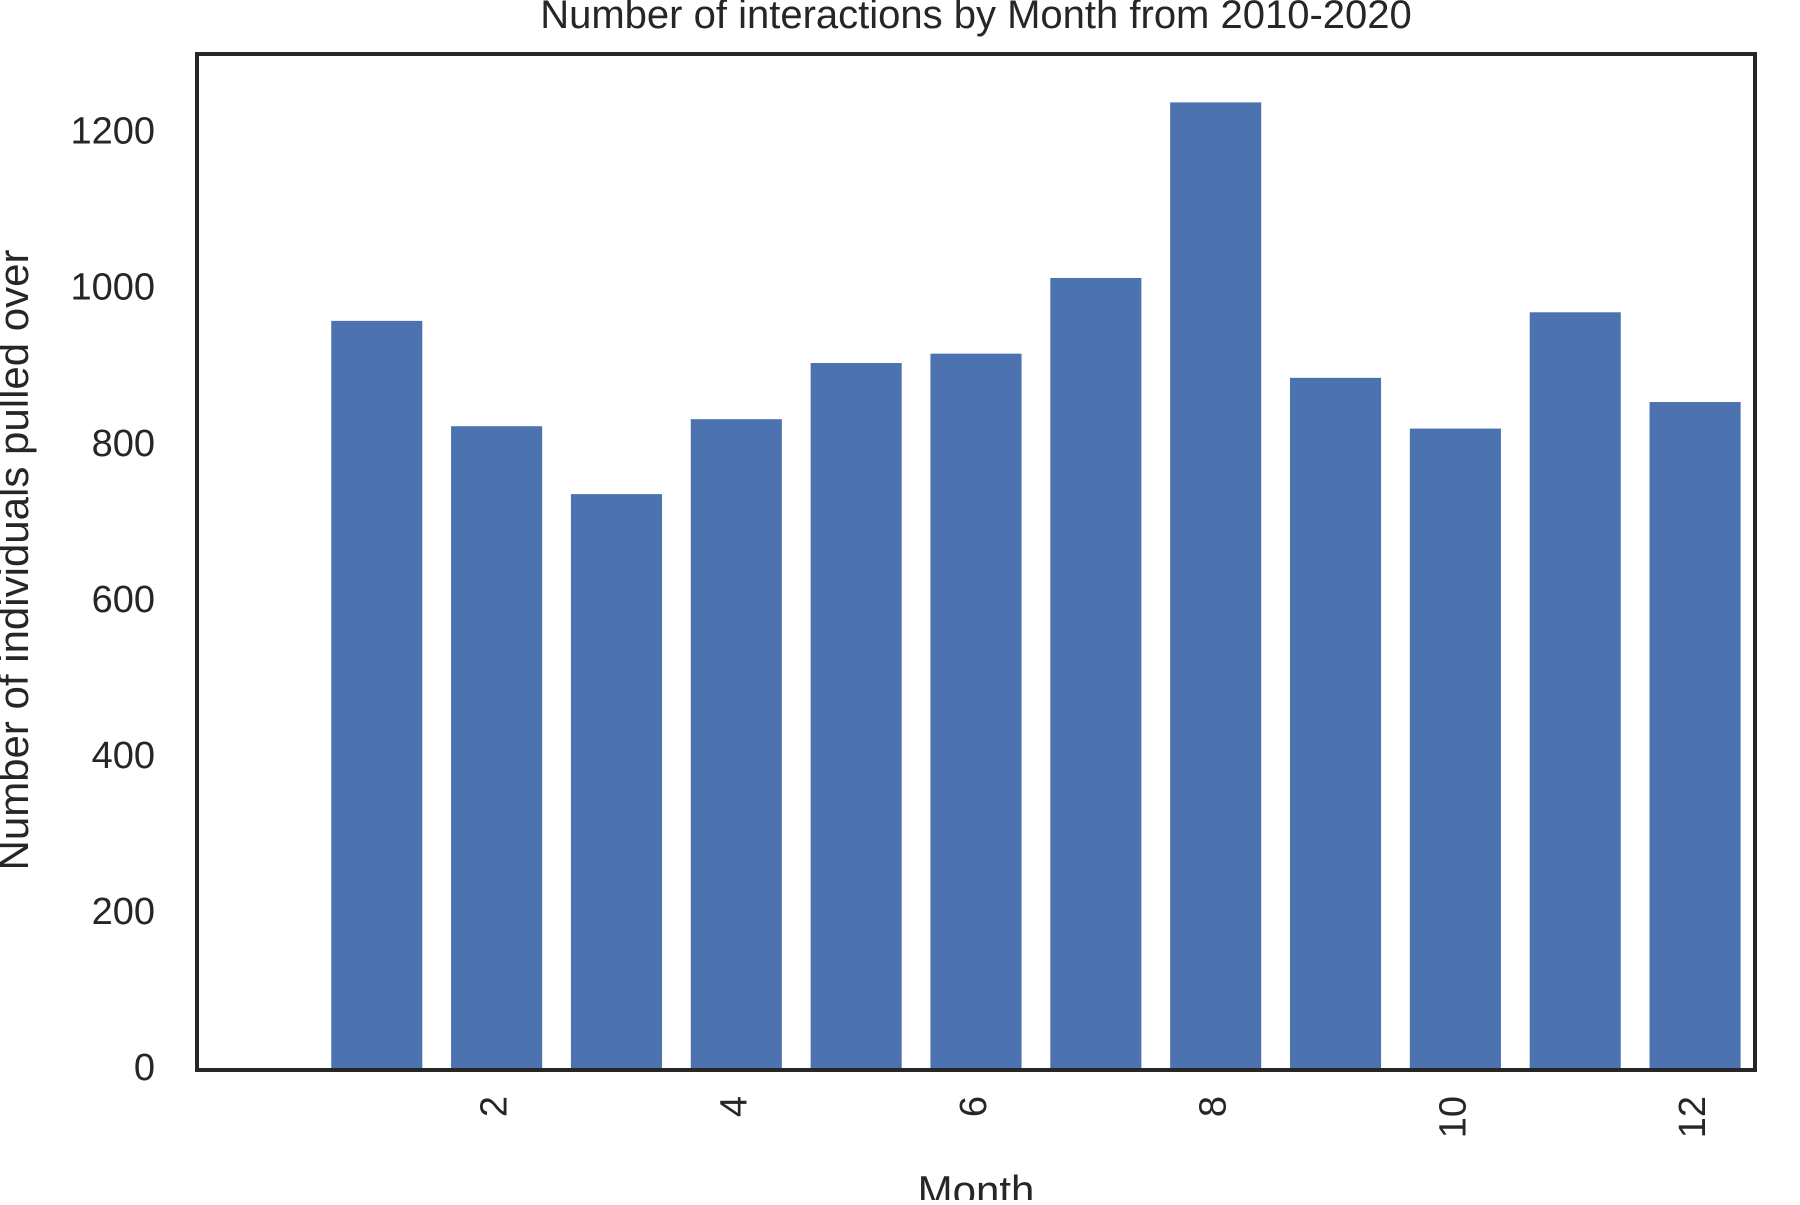 This screenshot has width=1800, height=1205. Describe the element at coordinates (1214, 1106) in the screenshot. I see `x-tick-label: 8` at that location.